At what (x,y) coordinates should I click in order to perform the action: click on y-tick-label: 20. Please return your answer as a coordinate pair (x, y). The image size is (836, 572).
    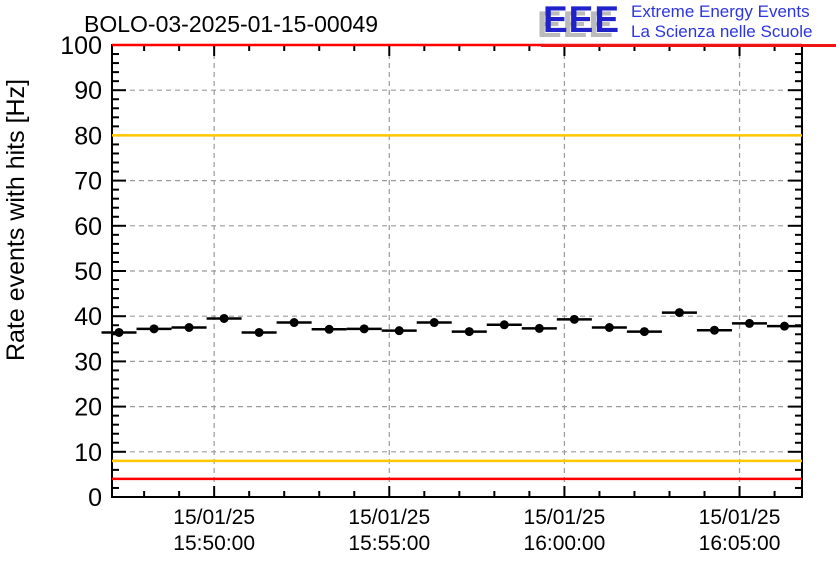
    Looking at the image, I should click on (88, 408).